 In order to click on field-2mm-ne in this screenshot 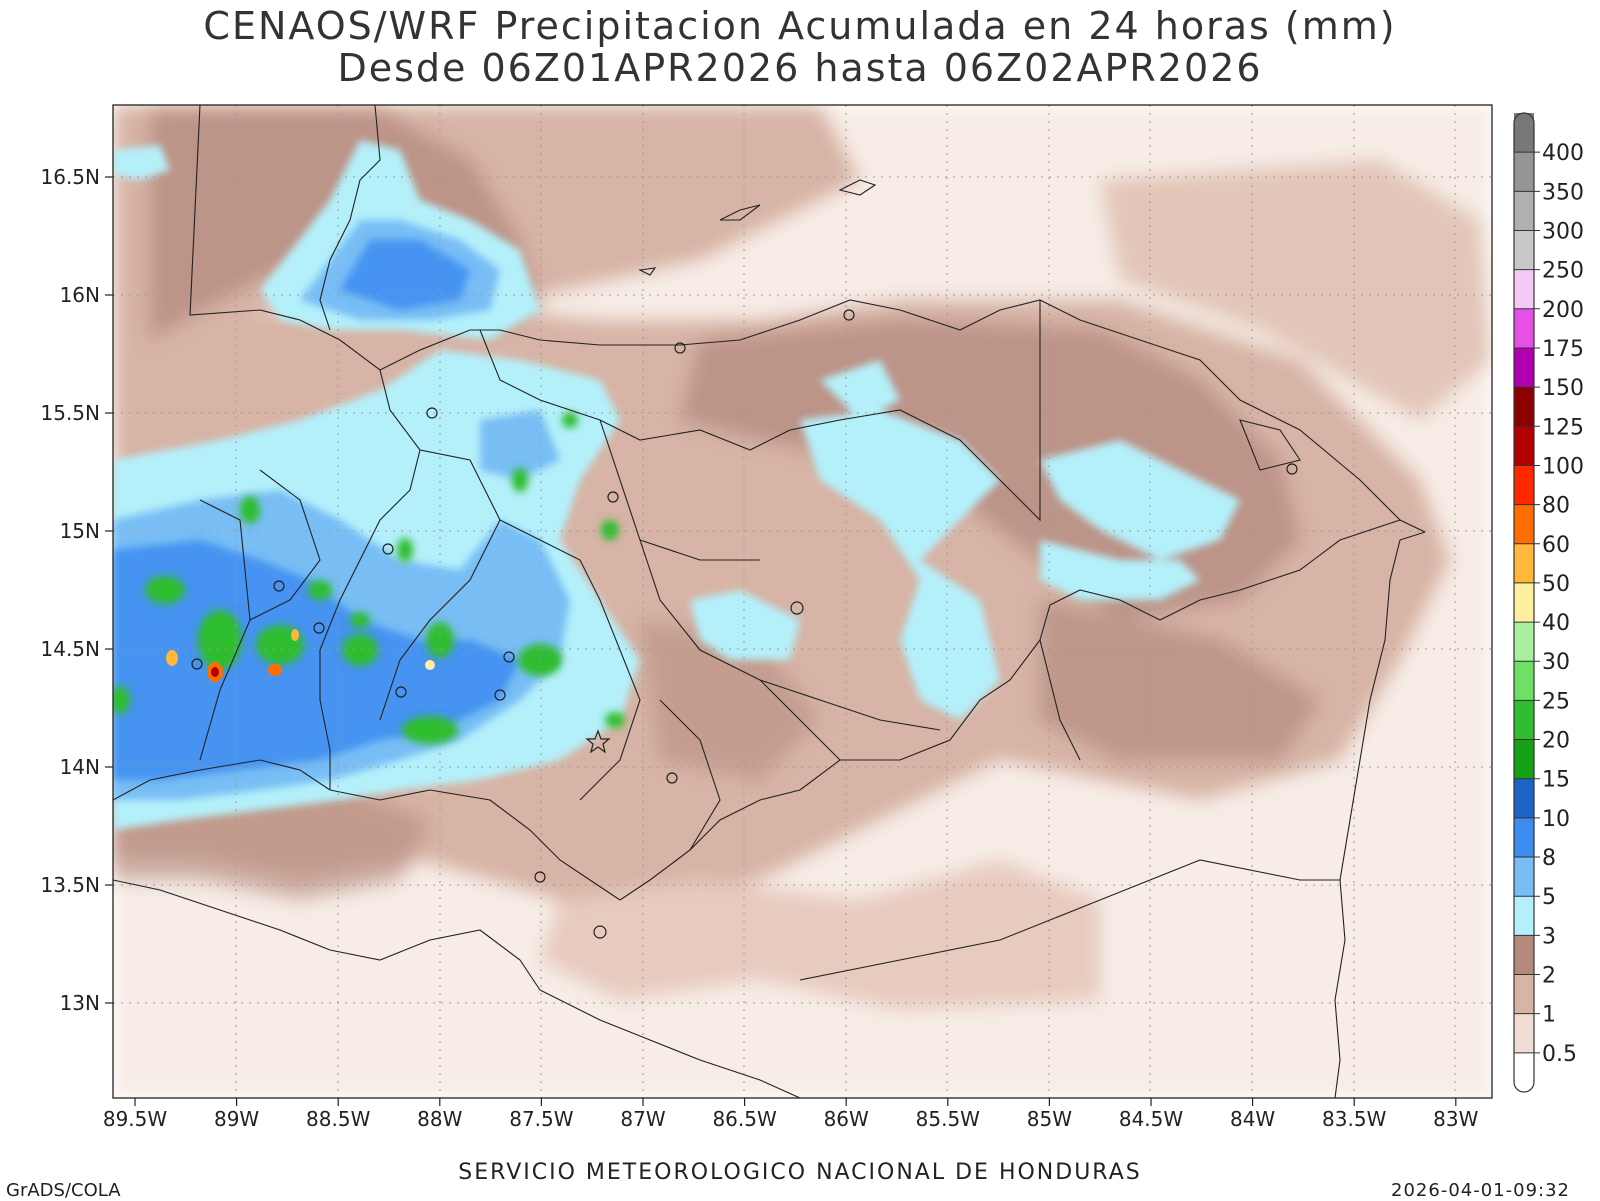, I will do `click(1296, 290)`.